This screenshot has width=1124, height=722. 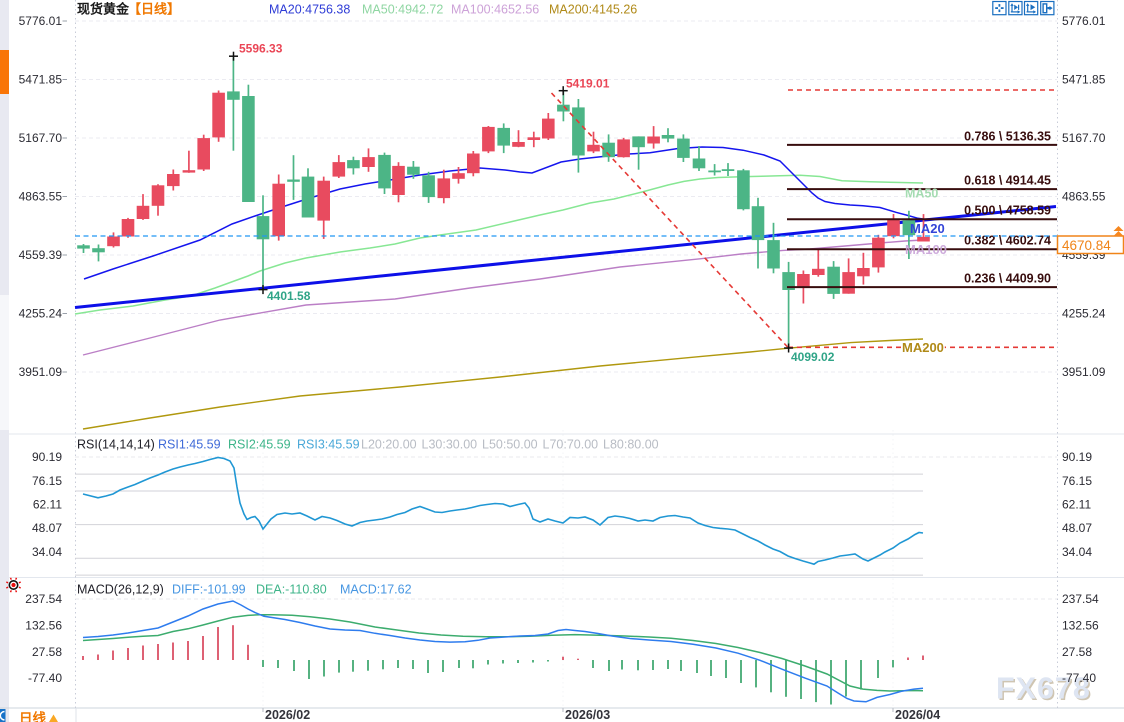 What do you see at coordinates (926, 249) in the screenshot?
I see `svg-text: MA100` at bounding box center [926, 249].